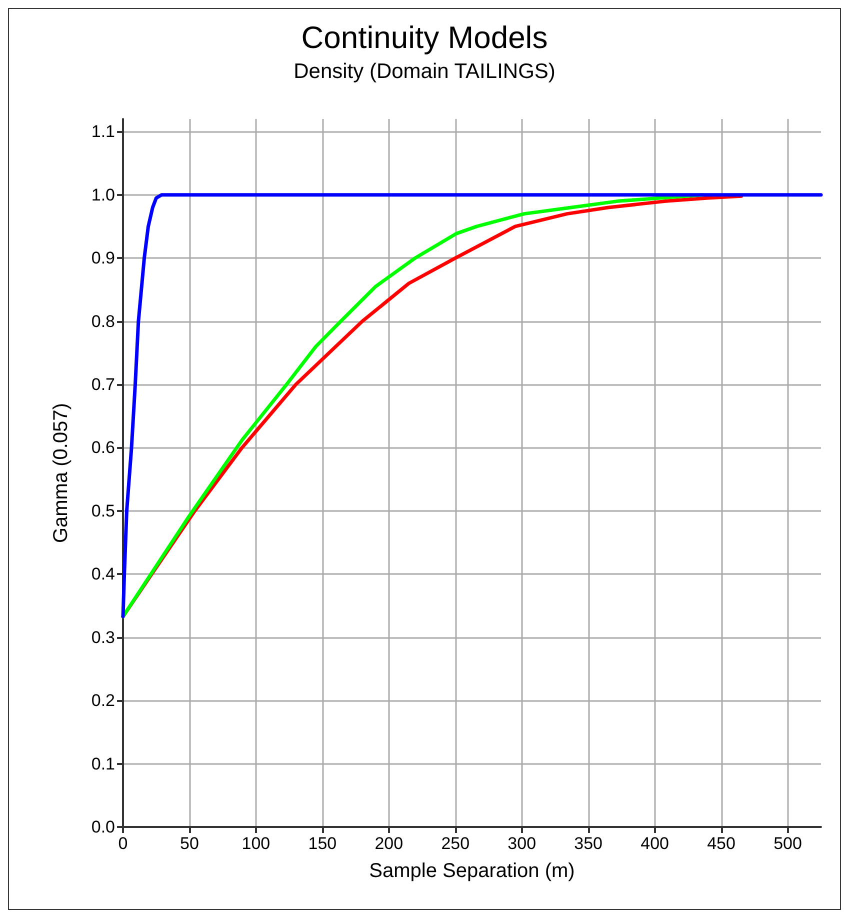 This screenshot has width=847, height=920. I want to click on y-tick-label: 0.6, so click(103, 448).